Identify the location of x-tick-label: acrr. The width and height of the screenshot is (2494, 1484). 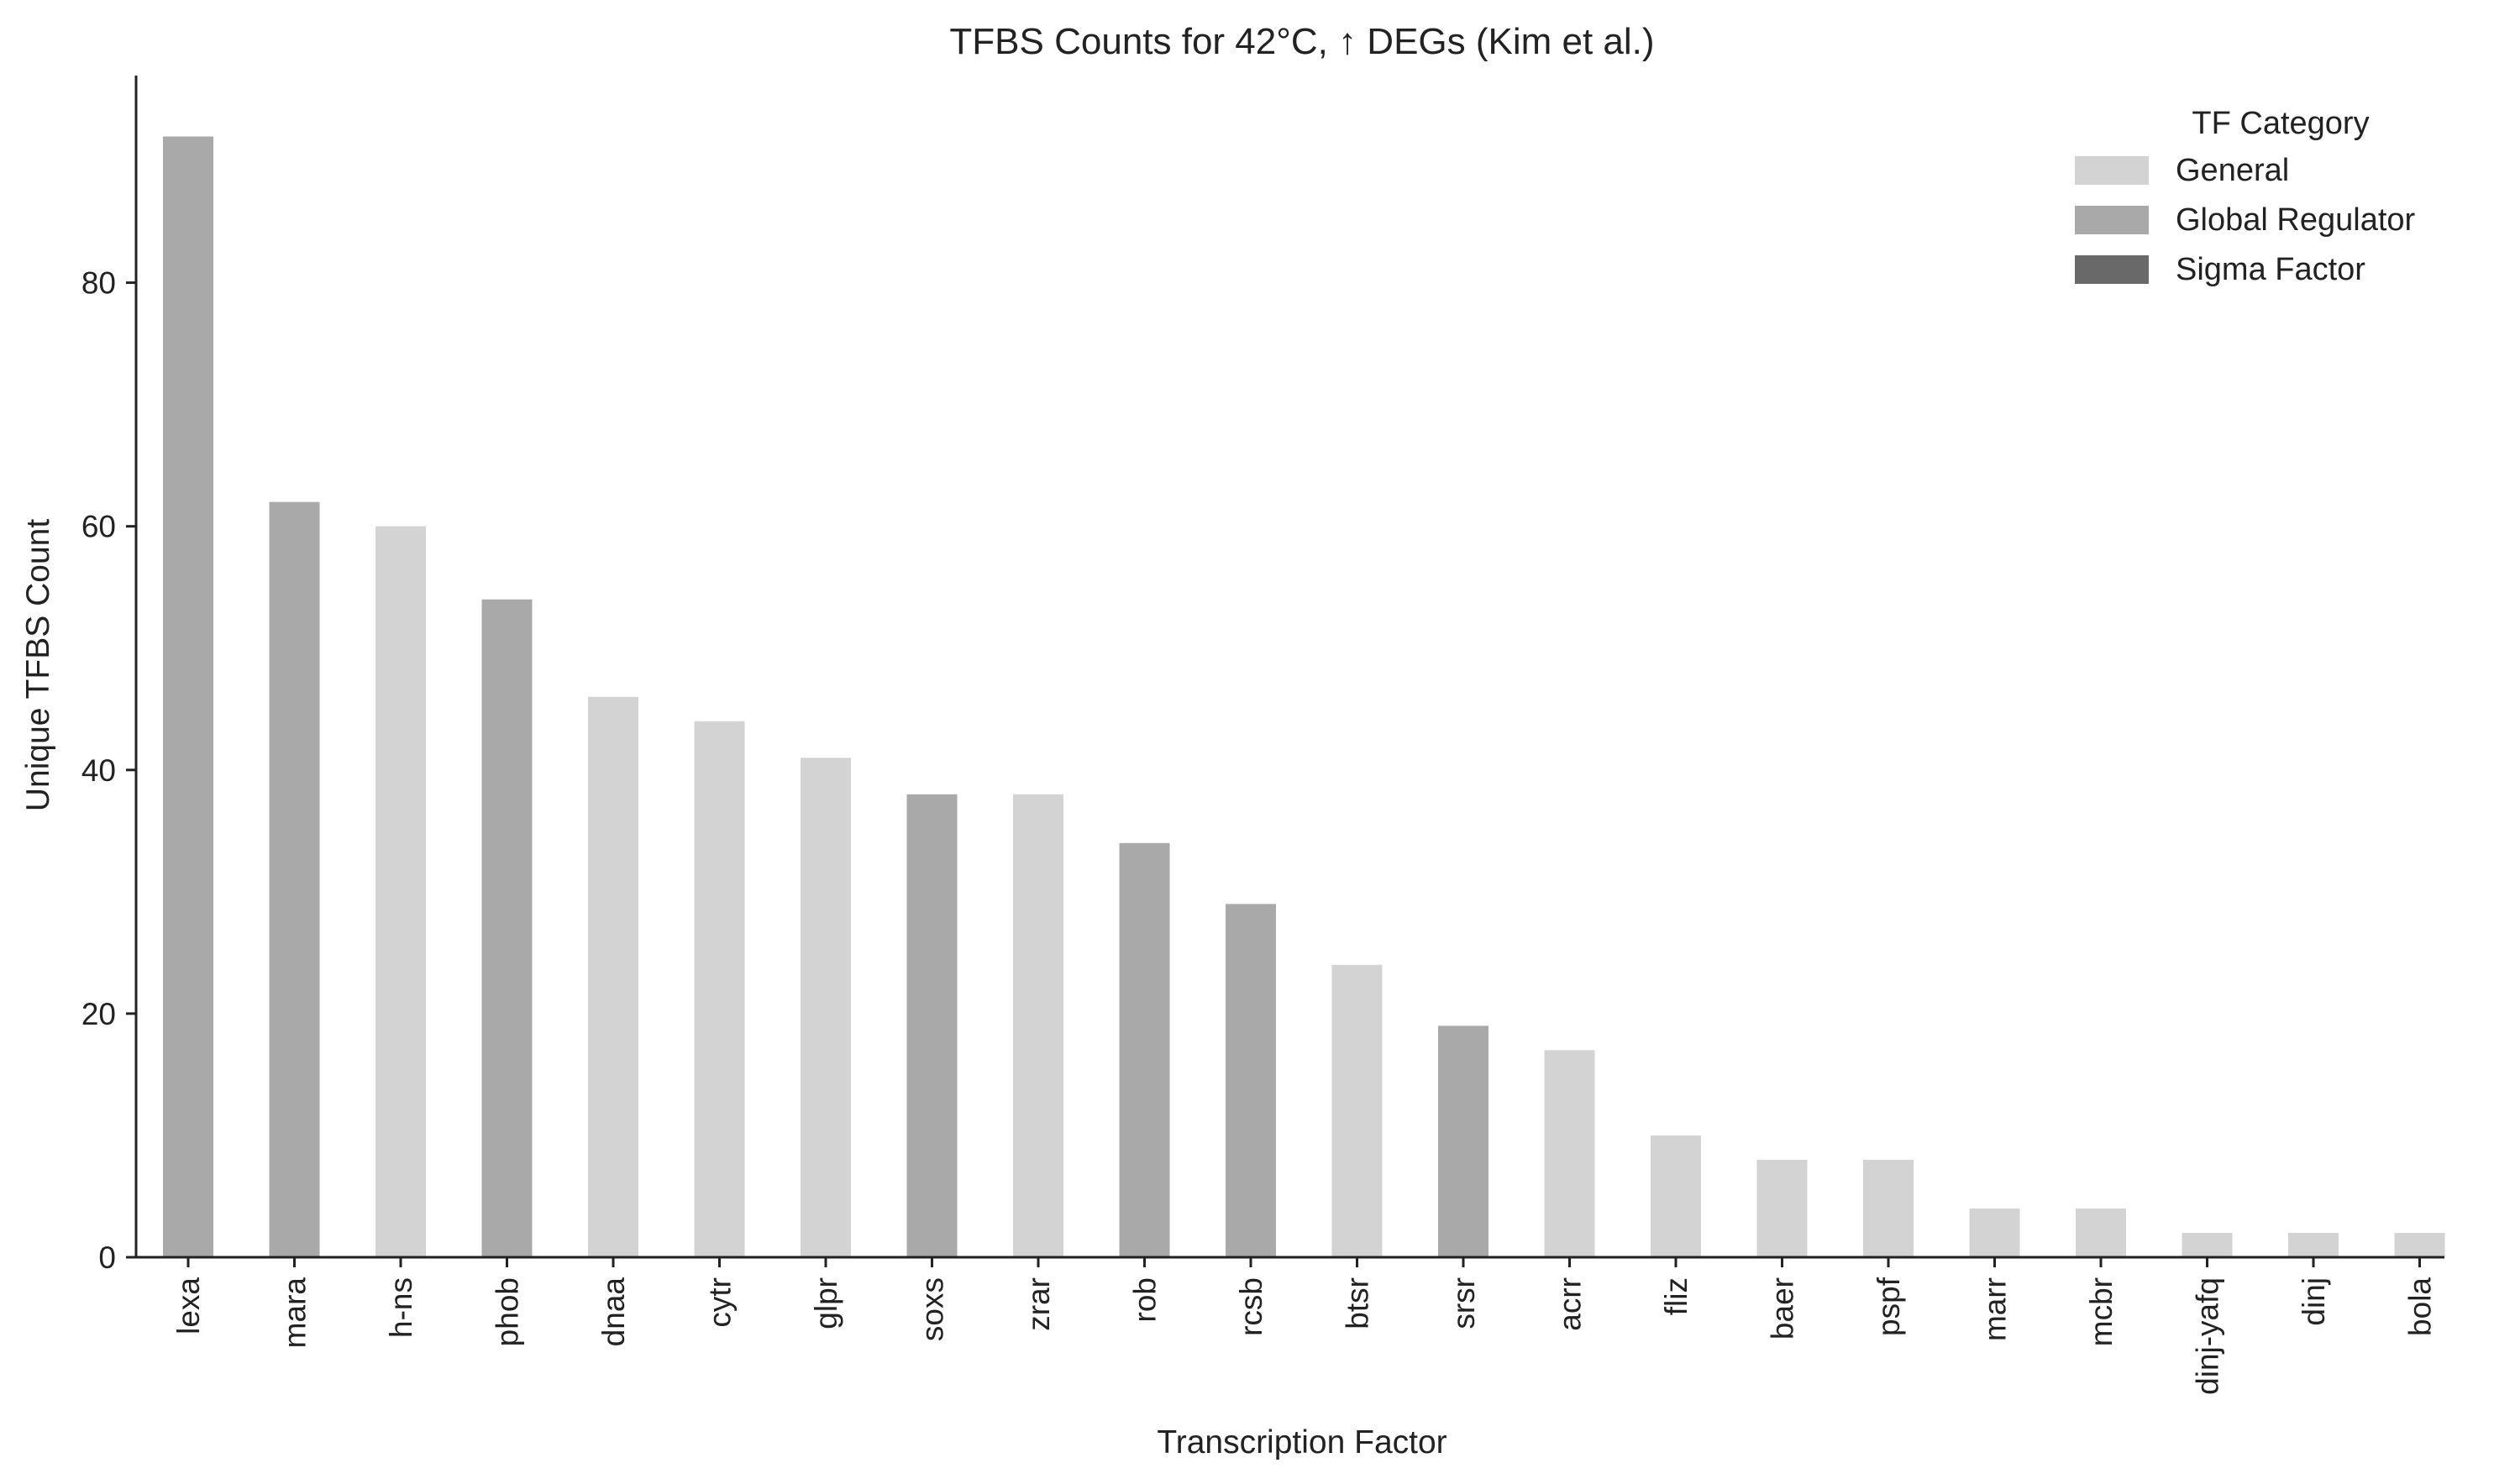
(1570, 1304).